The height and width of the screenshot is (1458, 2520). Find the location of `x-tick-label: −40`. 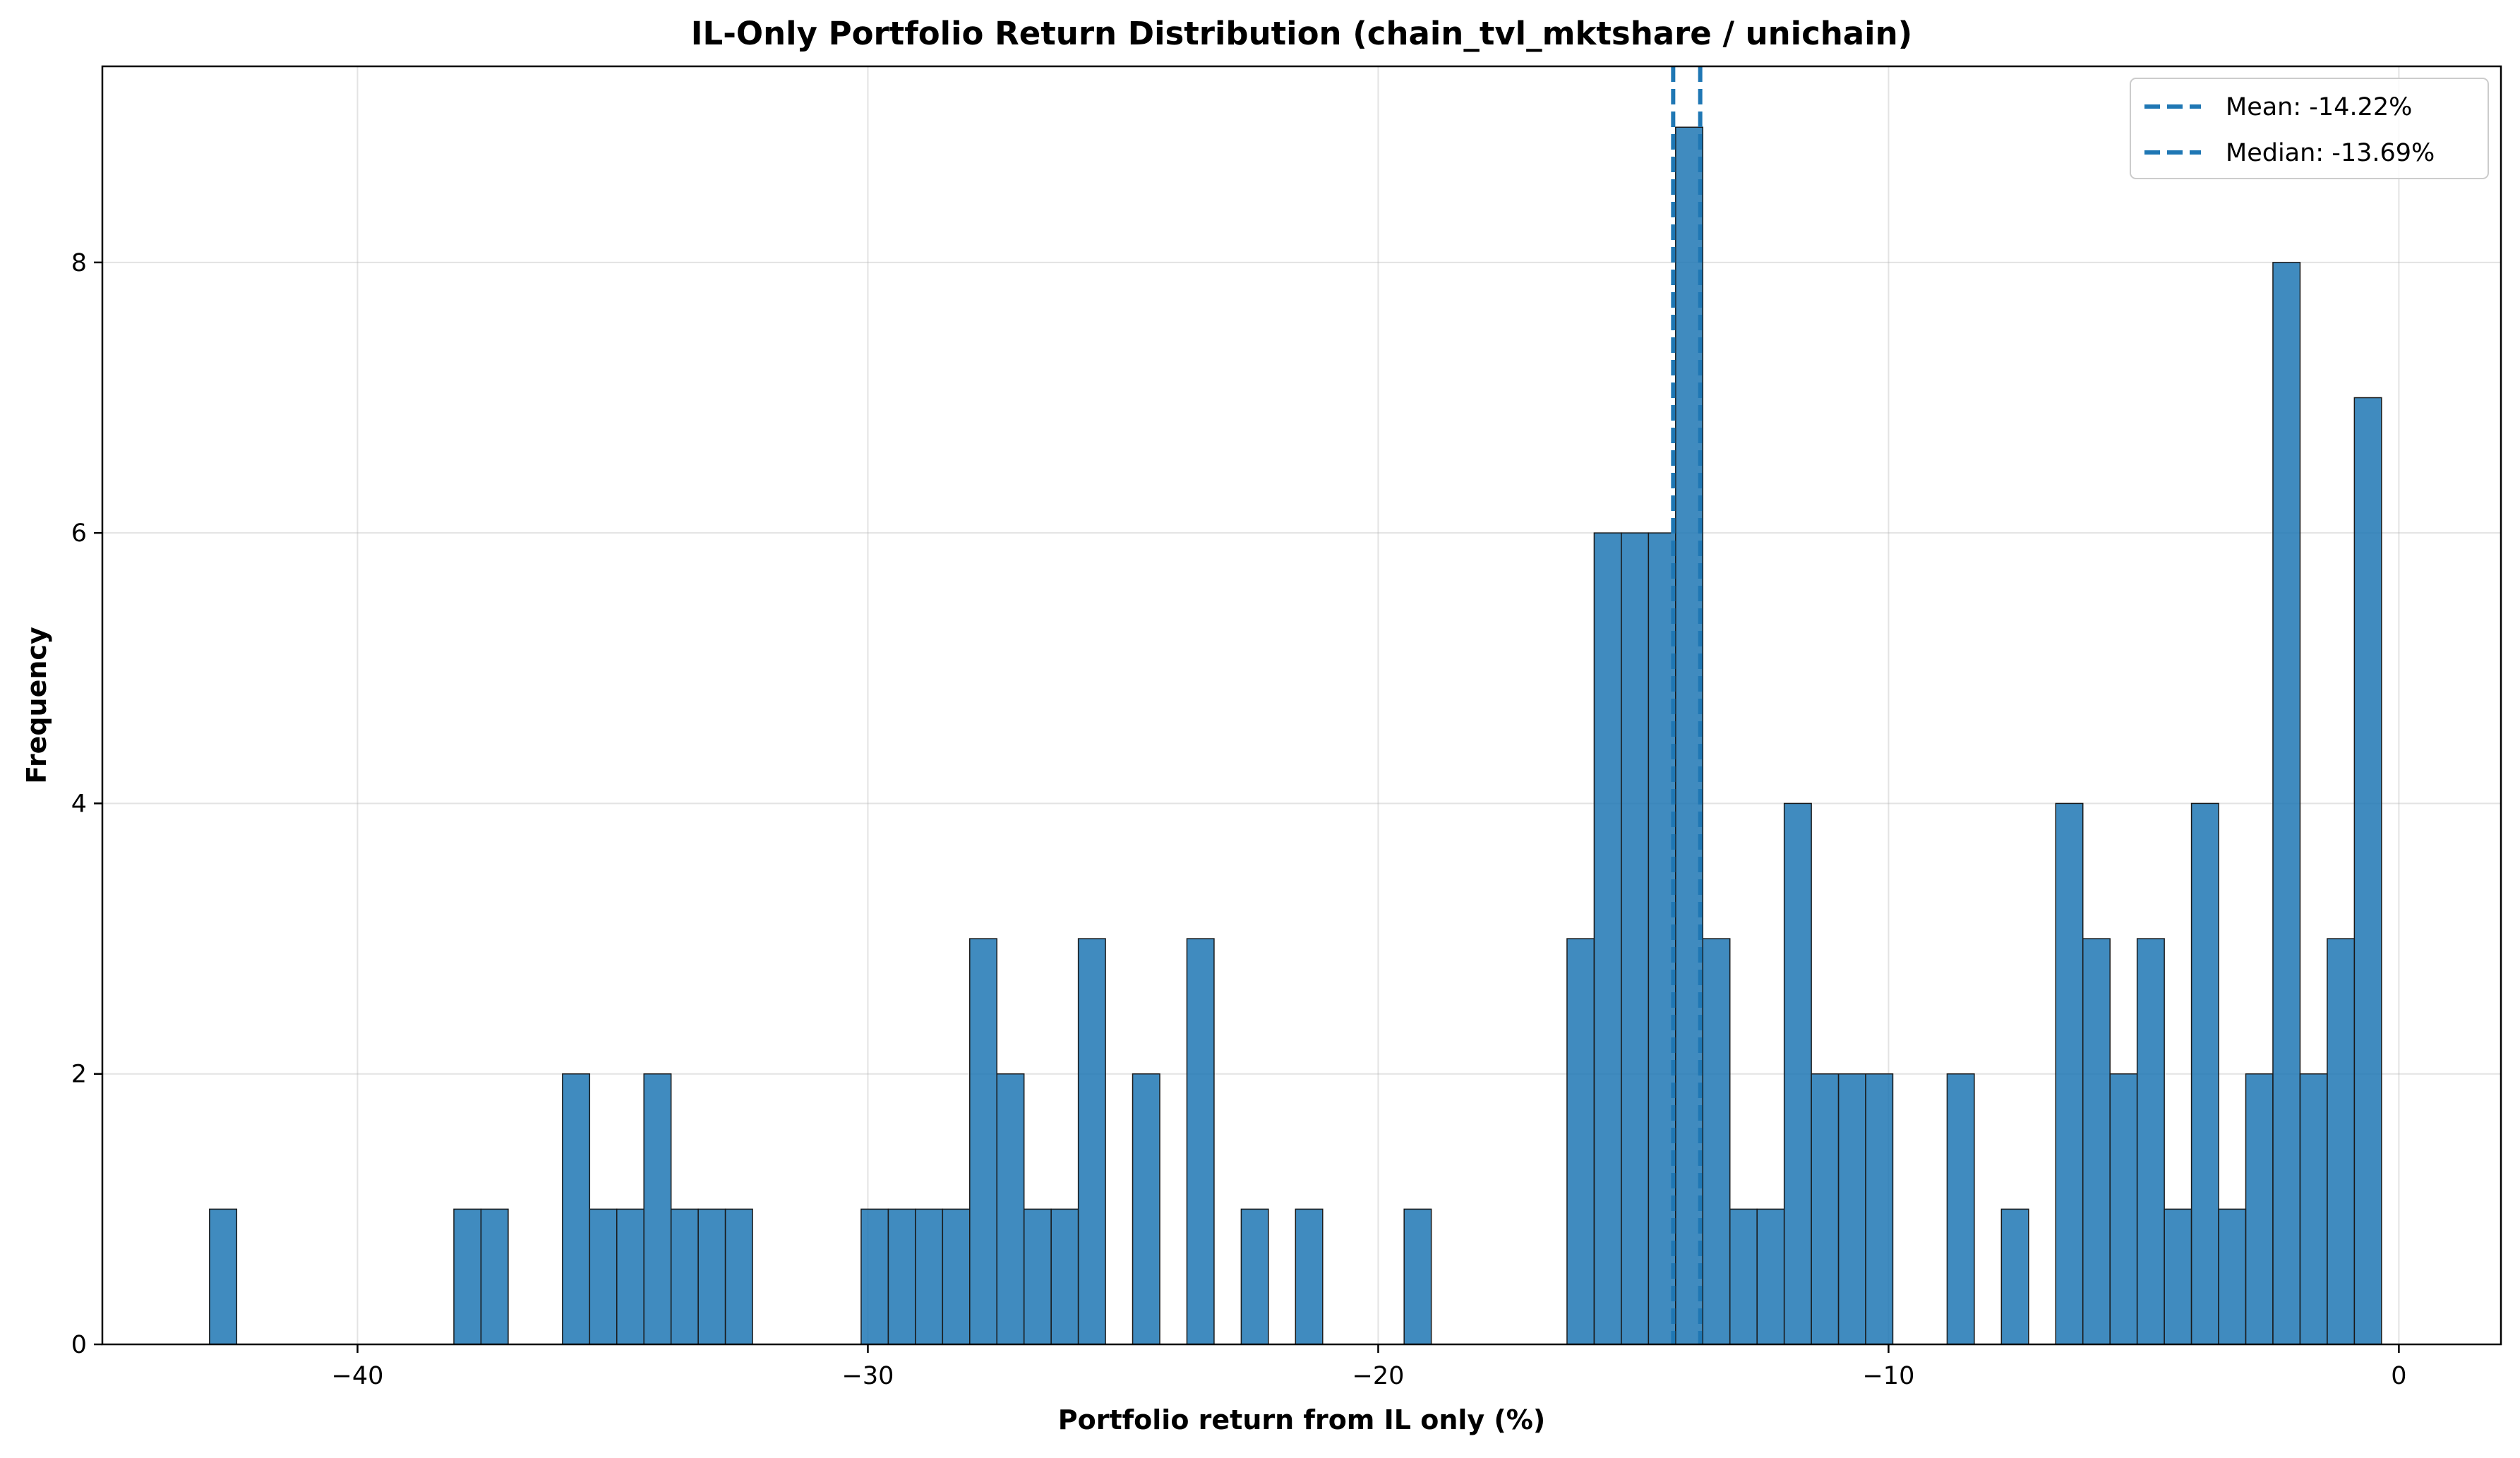

x-tick-label: −40 is located at coordinates (358, 1376).